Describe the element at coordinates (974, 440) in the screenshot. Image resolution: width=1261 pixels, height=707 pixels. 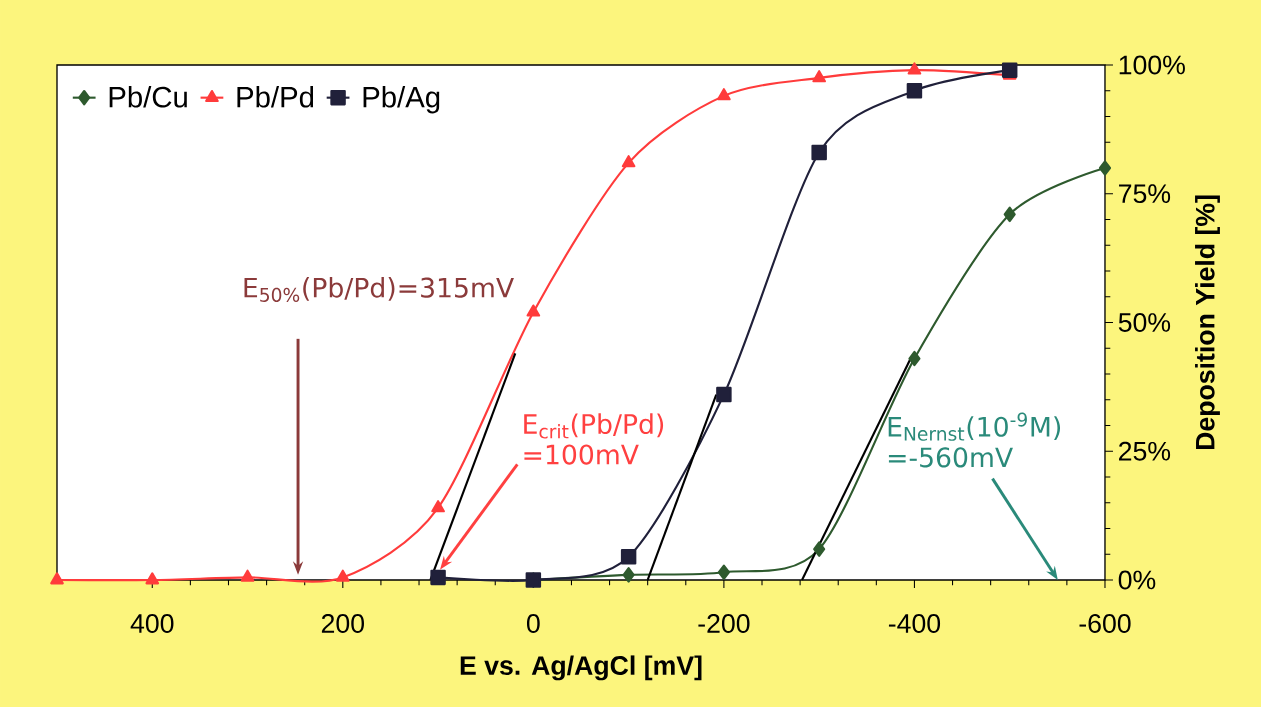
I see `annotation: E$_{Nernst}$(10$^{-9}$M) =-560mV` at that location.